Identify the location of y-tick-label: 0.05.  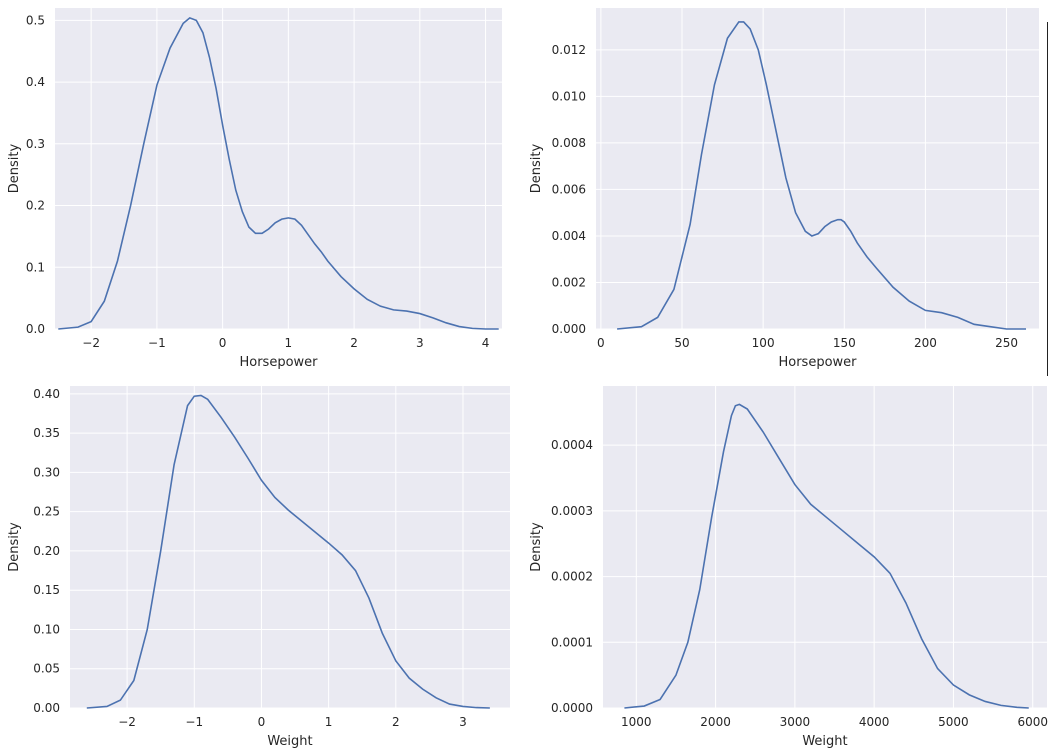
(46, 669).